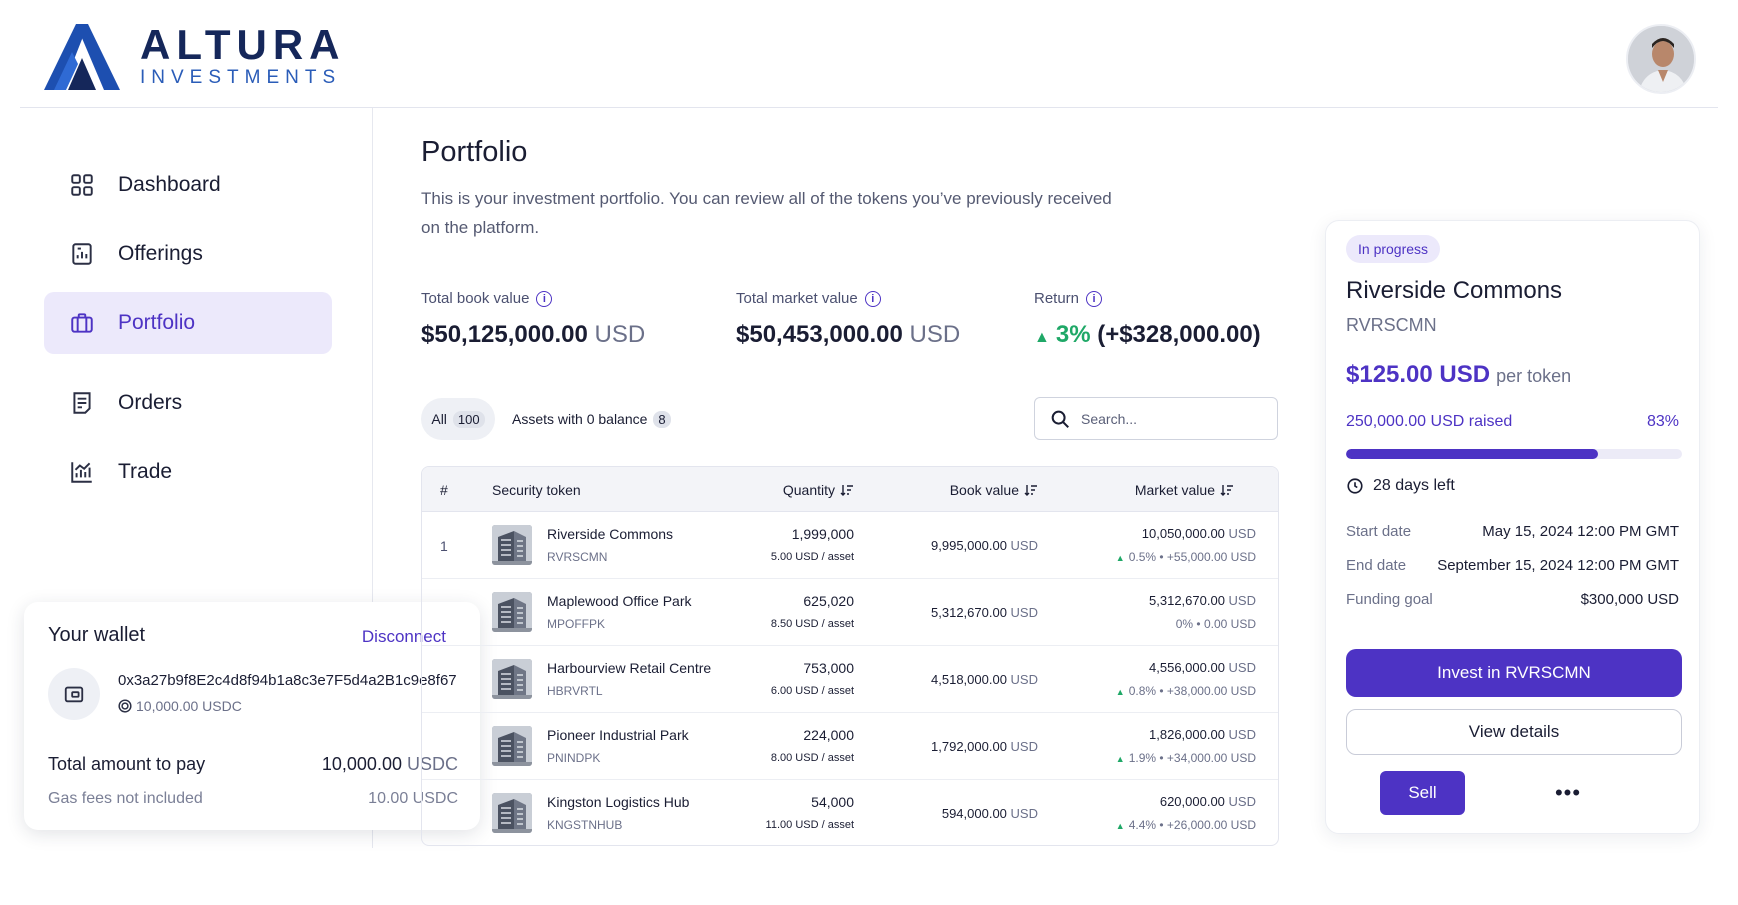  What do you see at coordinates (533, 319) in the screenshot?
I see `stat-book-value: Total book value i $50,125,000.00 USD` at bounding box center [533, 319].